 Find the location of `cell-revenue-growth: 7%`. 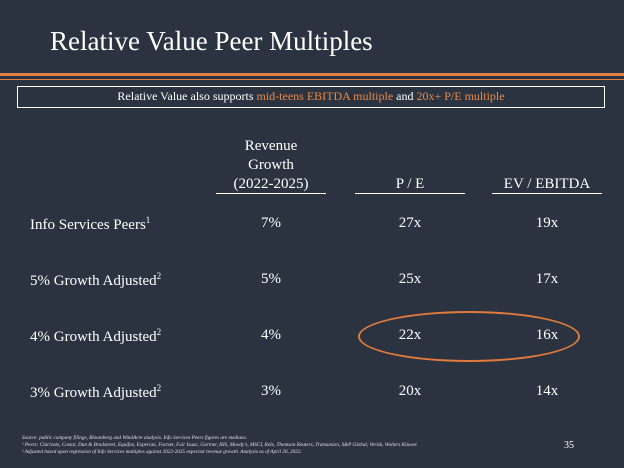

cell-revenue-growth: 7% is located at coordinates (271, 223).